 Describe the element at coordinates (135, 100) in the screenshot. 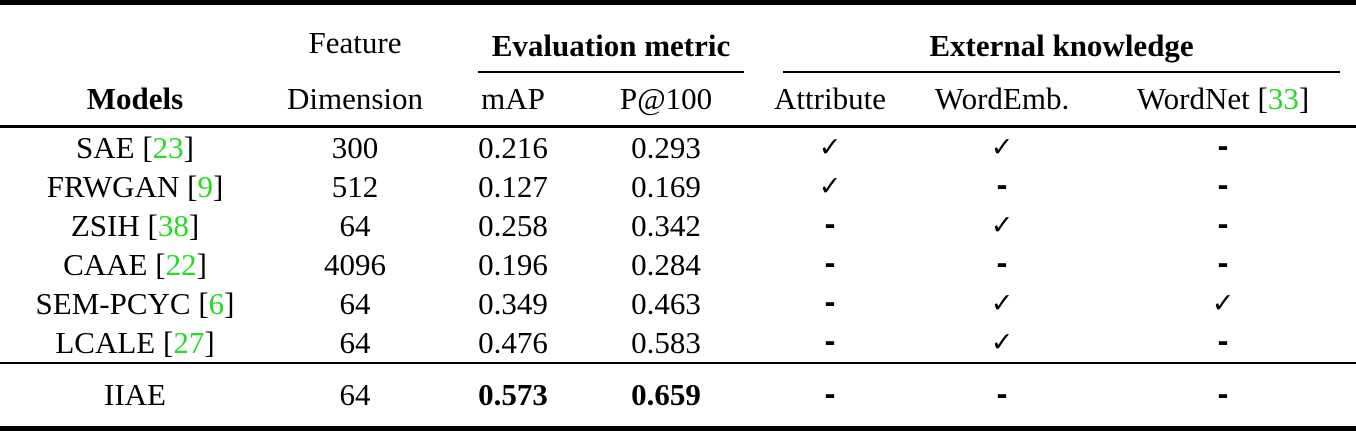

I see `col-header-models: Models` at that location.